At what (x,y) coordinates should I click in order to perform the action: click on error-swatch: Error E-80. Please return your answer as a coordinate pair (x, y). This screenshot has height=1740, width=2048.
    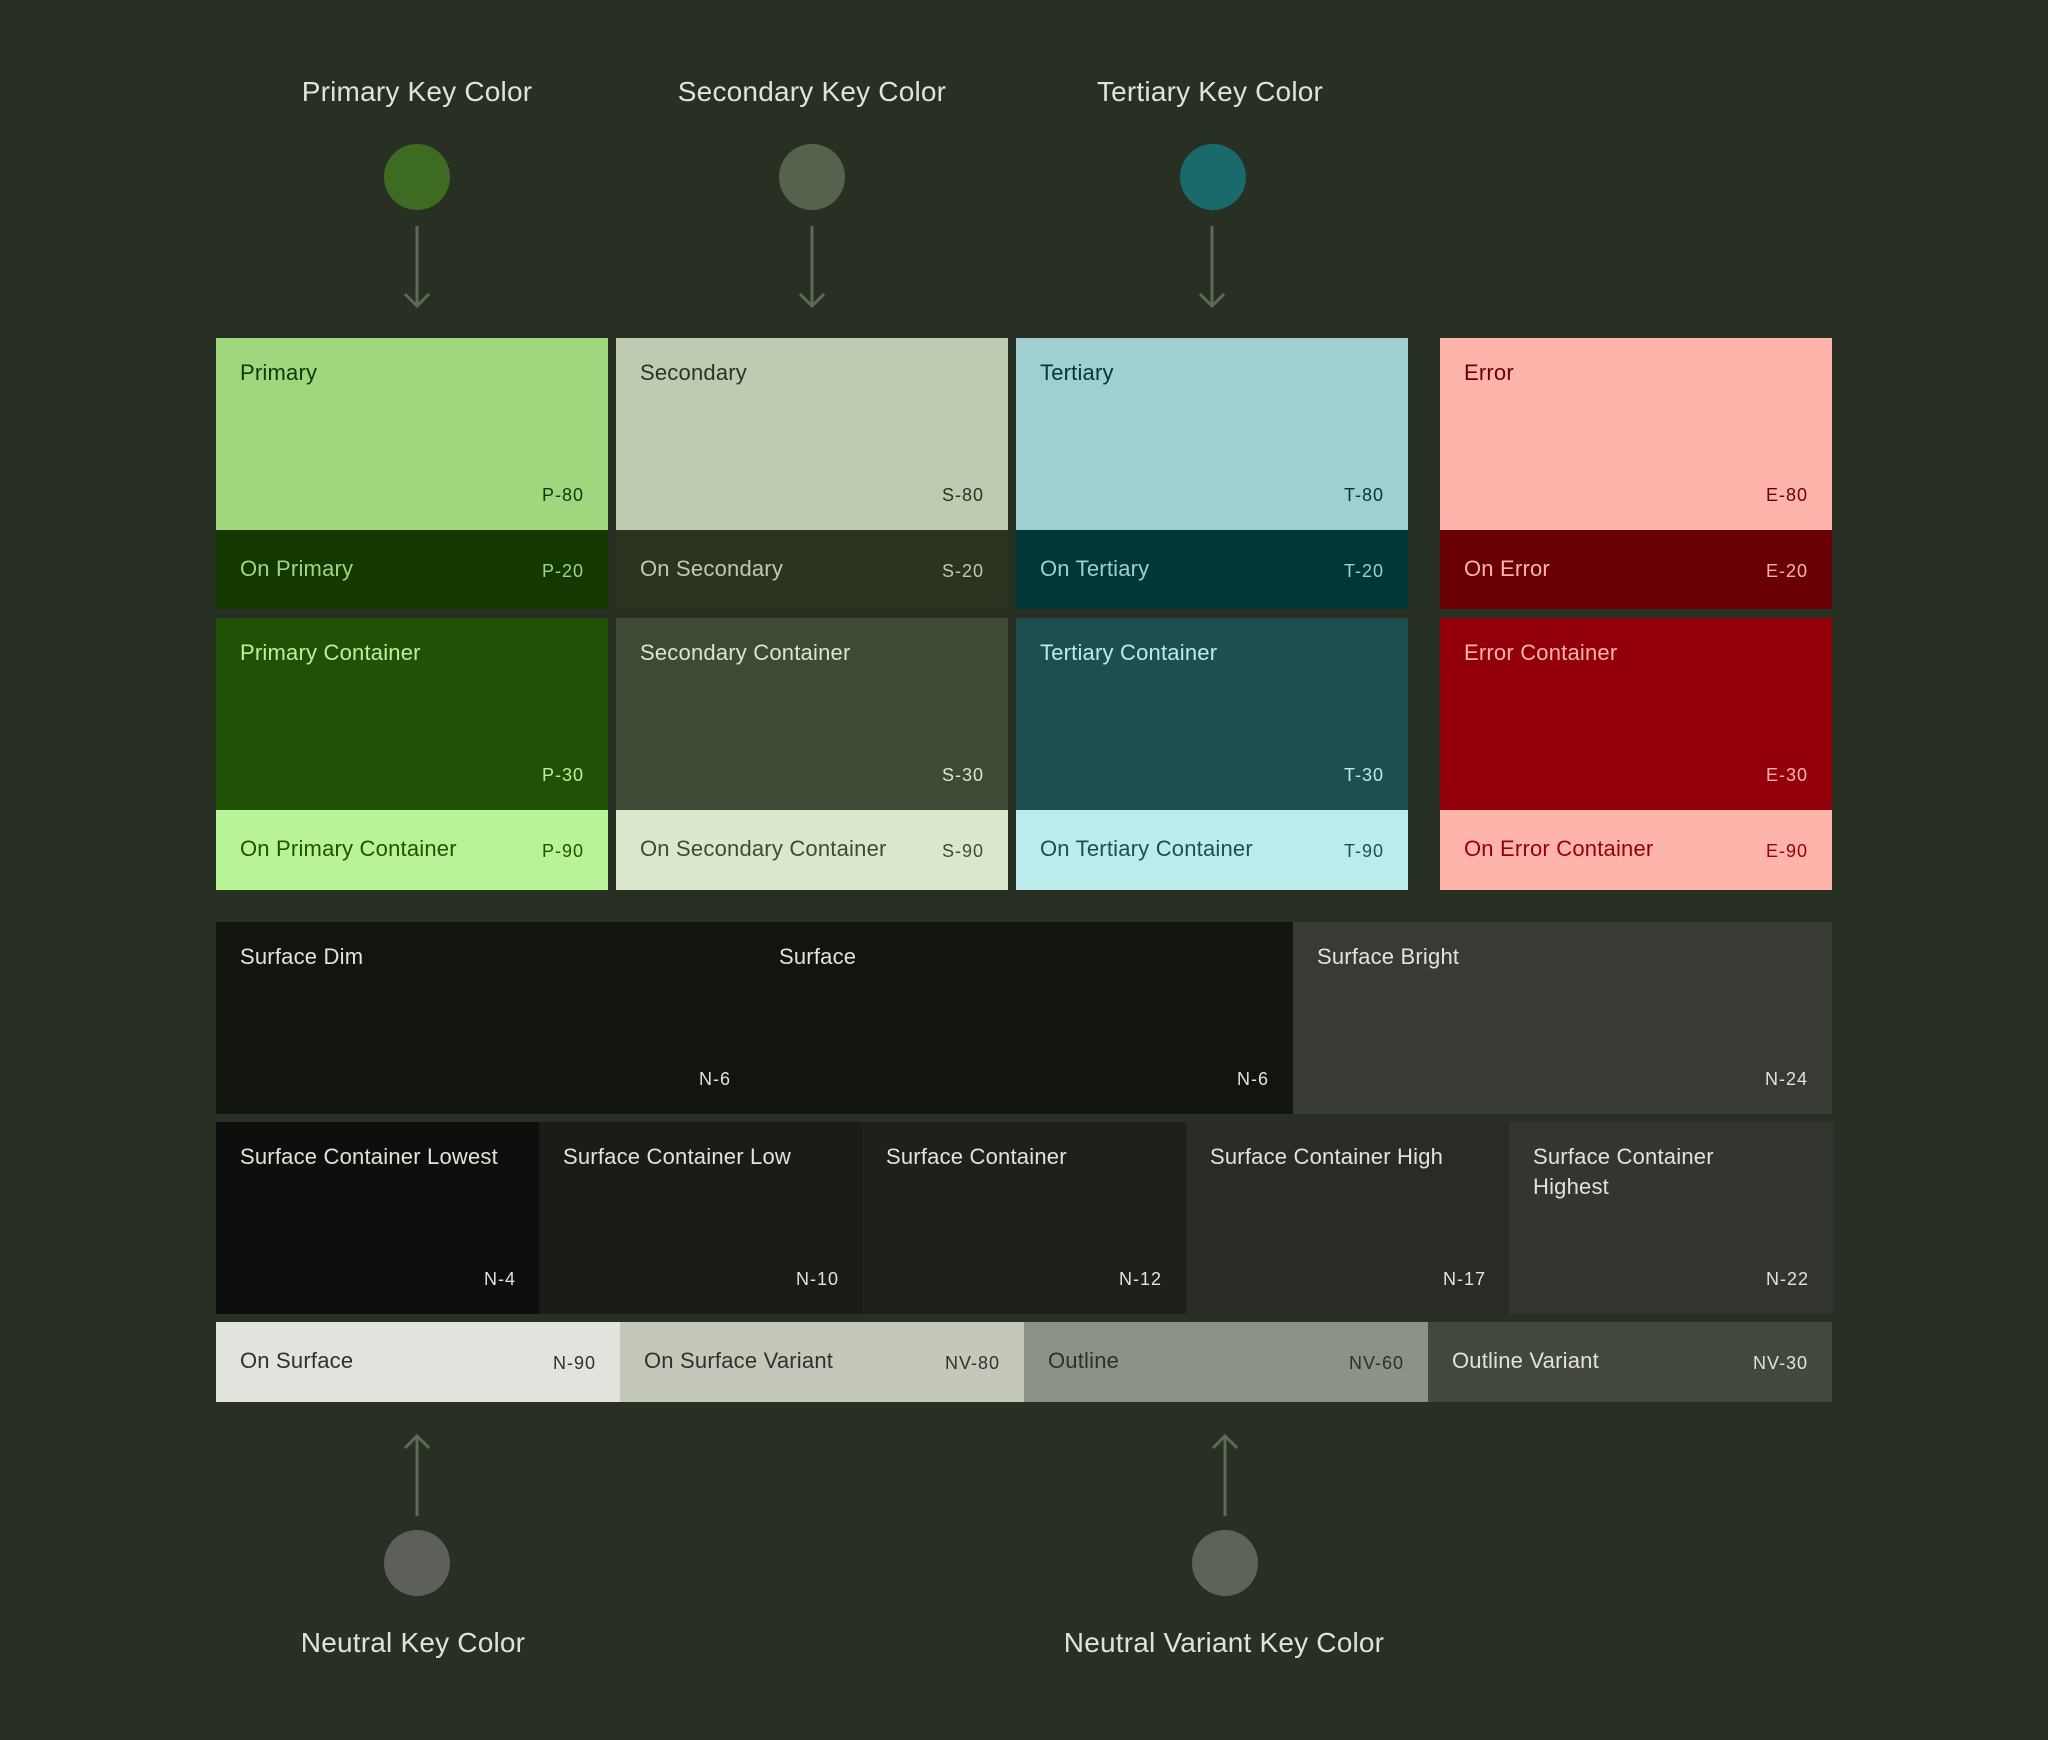
    Looking at the image, I should click on (1636, 434).